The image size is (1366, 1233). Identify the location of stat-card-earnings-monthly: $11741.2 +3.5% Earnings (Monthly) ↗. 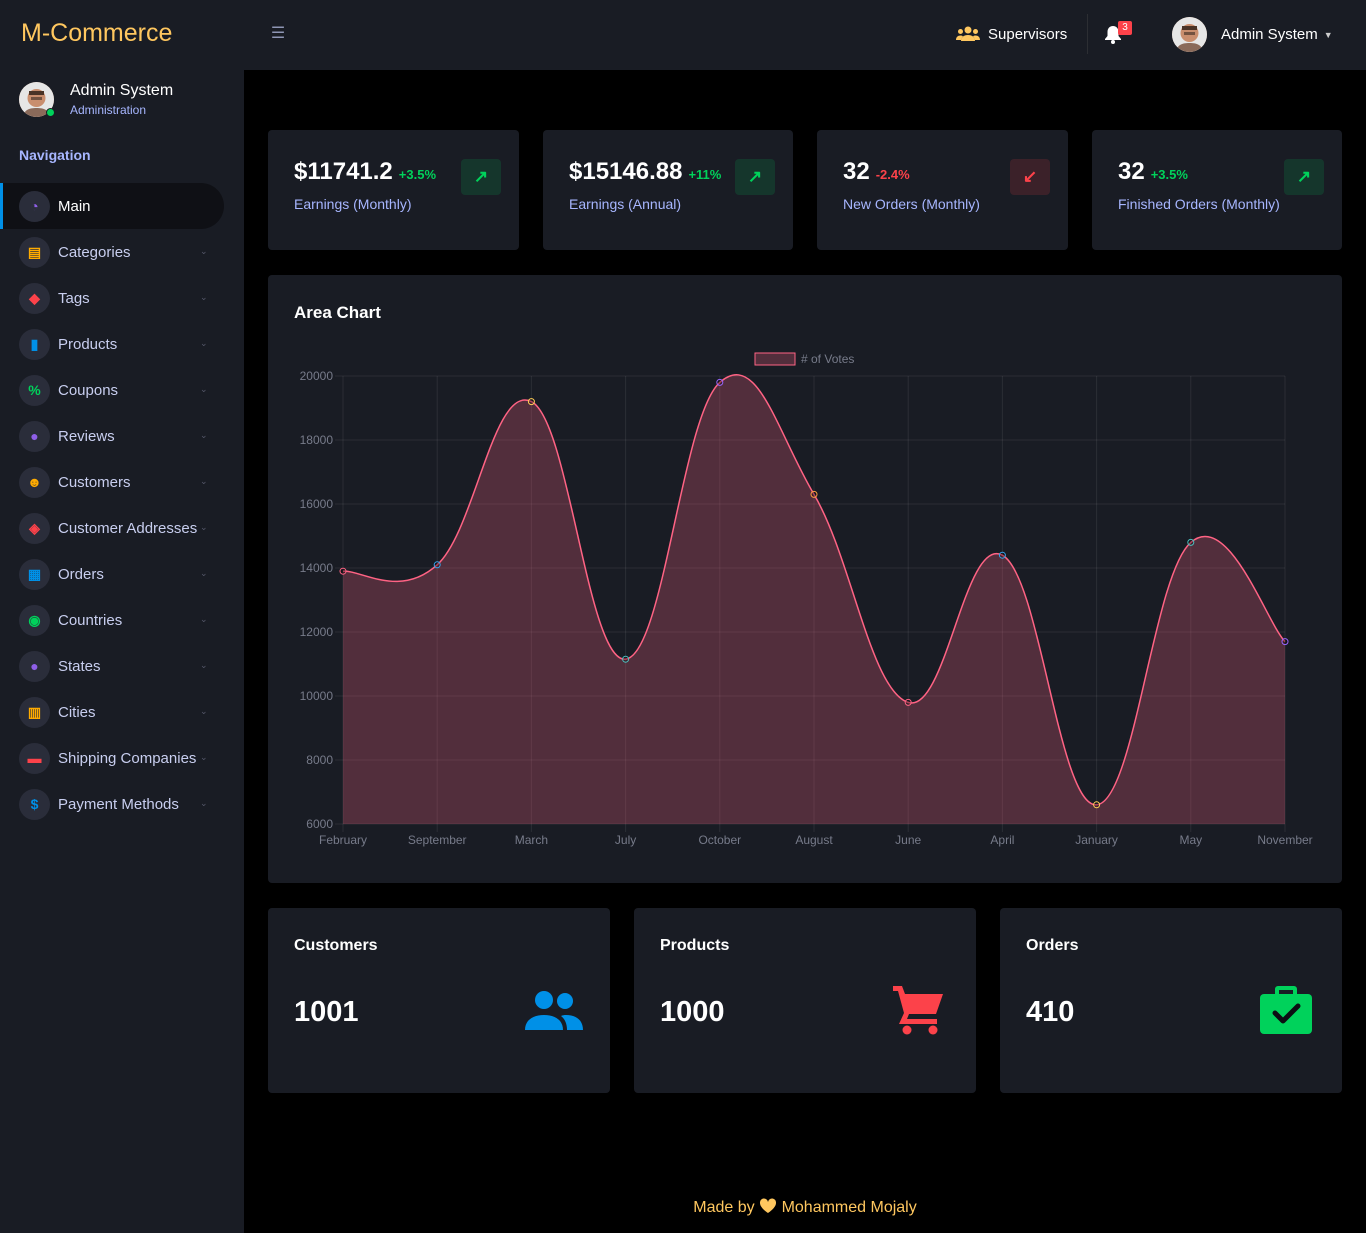
(393, 190).